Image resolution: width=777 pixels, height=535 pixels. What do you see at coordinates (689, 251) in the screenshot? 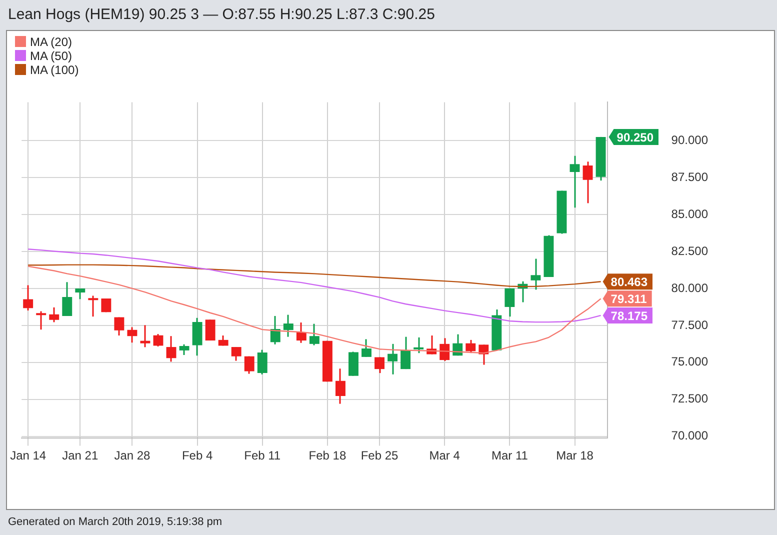
I see `y-tick-label: 82.500` at bounding box center [689, 251].